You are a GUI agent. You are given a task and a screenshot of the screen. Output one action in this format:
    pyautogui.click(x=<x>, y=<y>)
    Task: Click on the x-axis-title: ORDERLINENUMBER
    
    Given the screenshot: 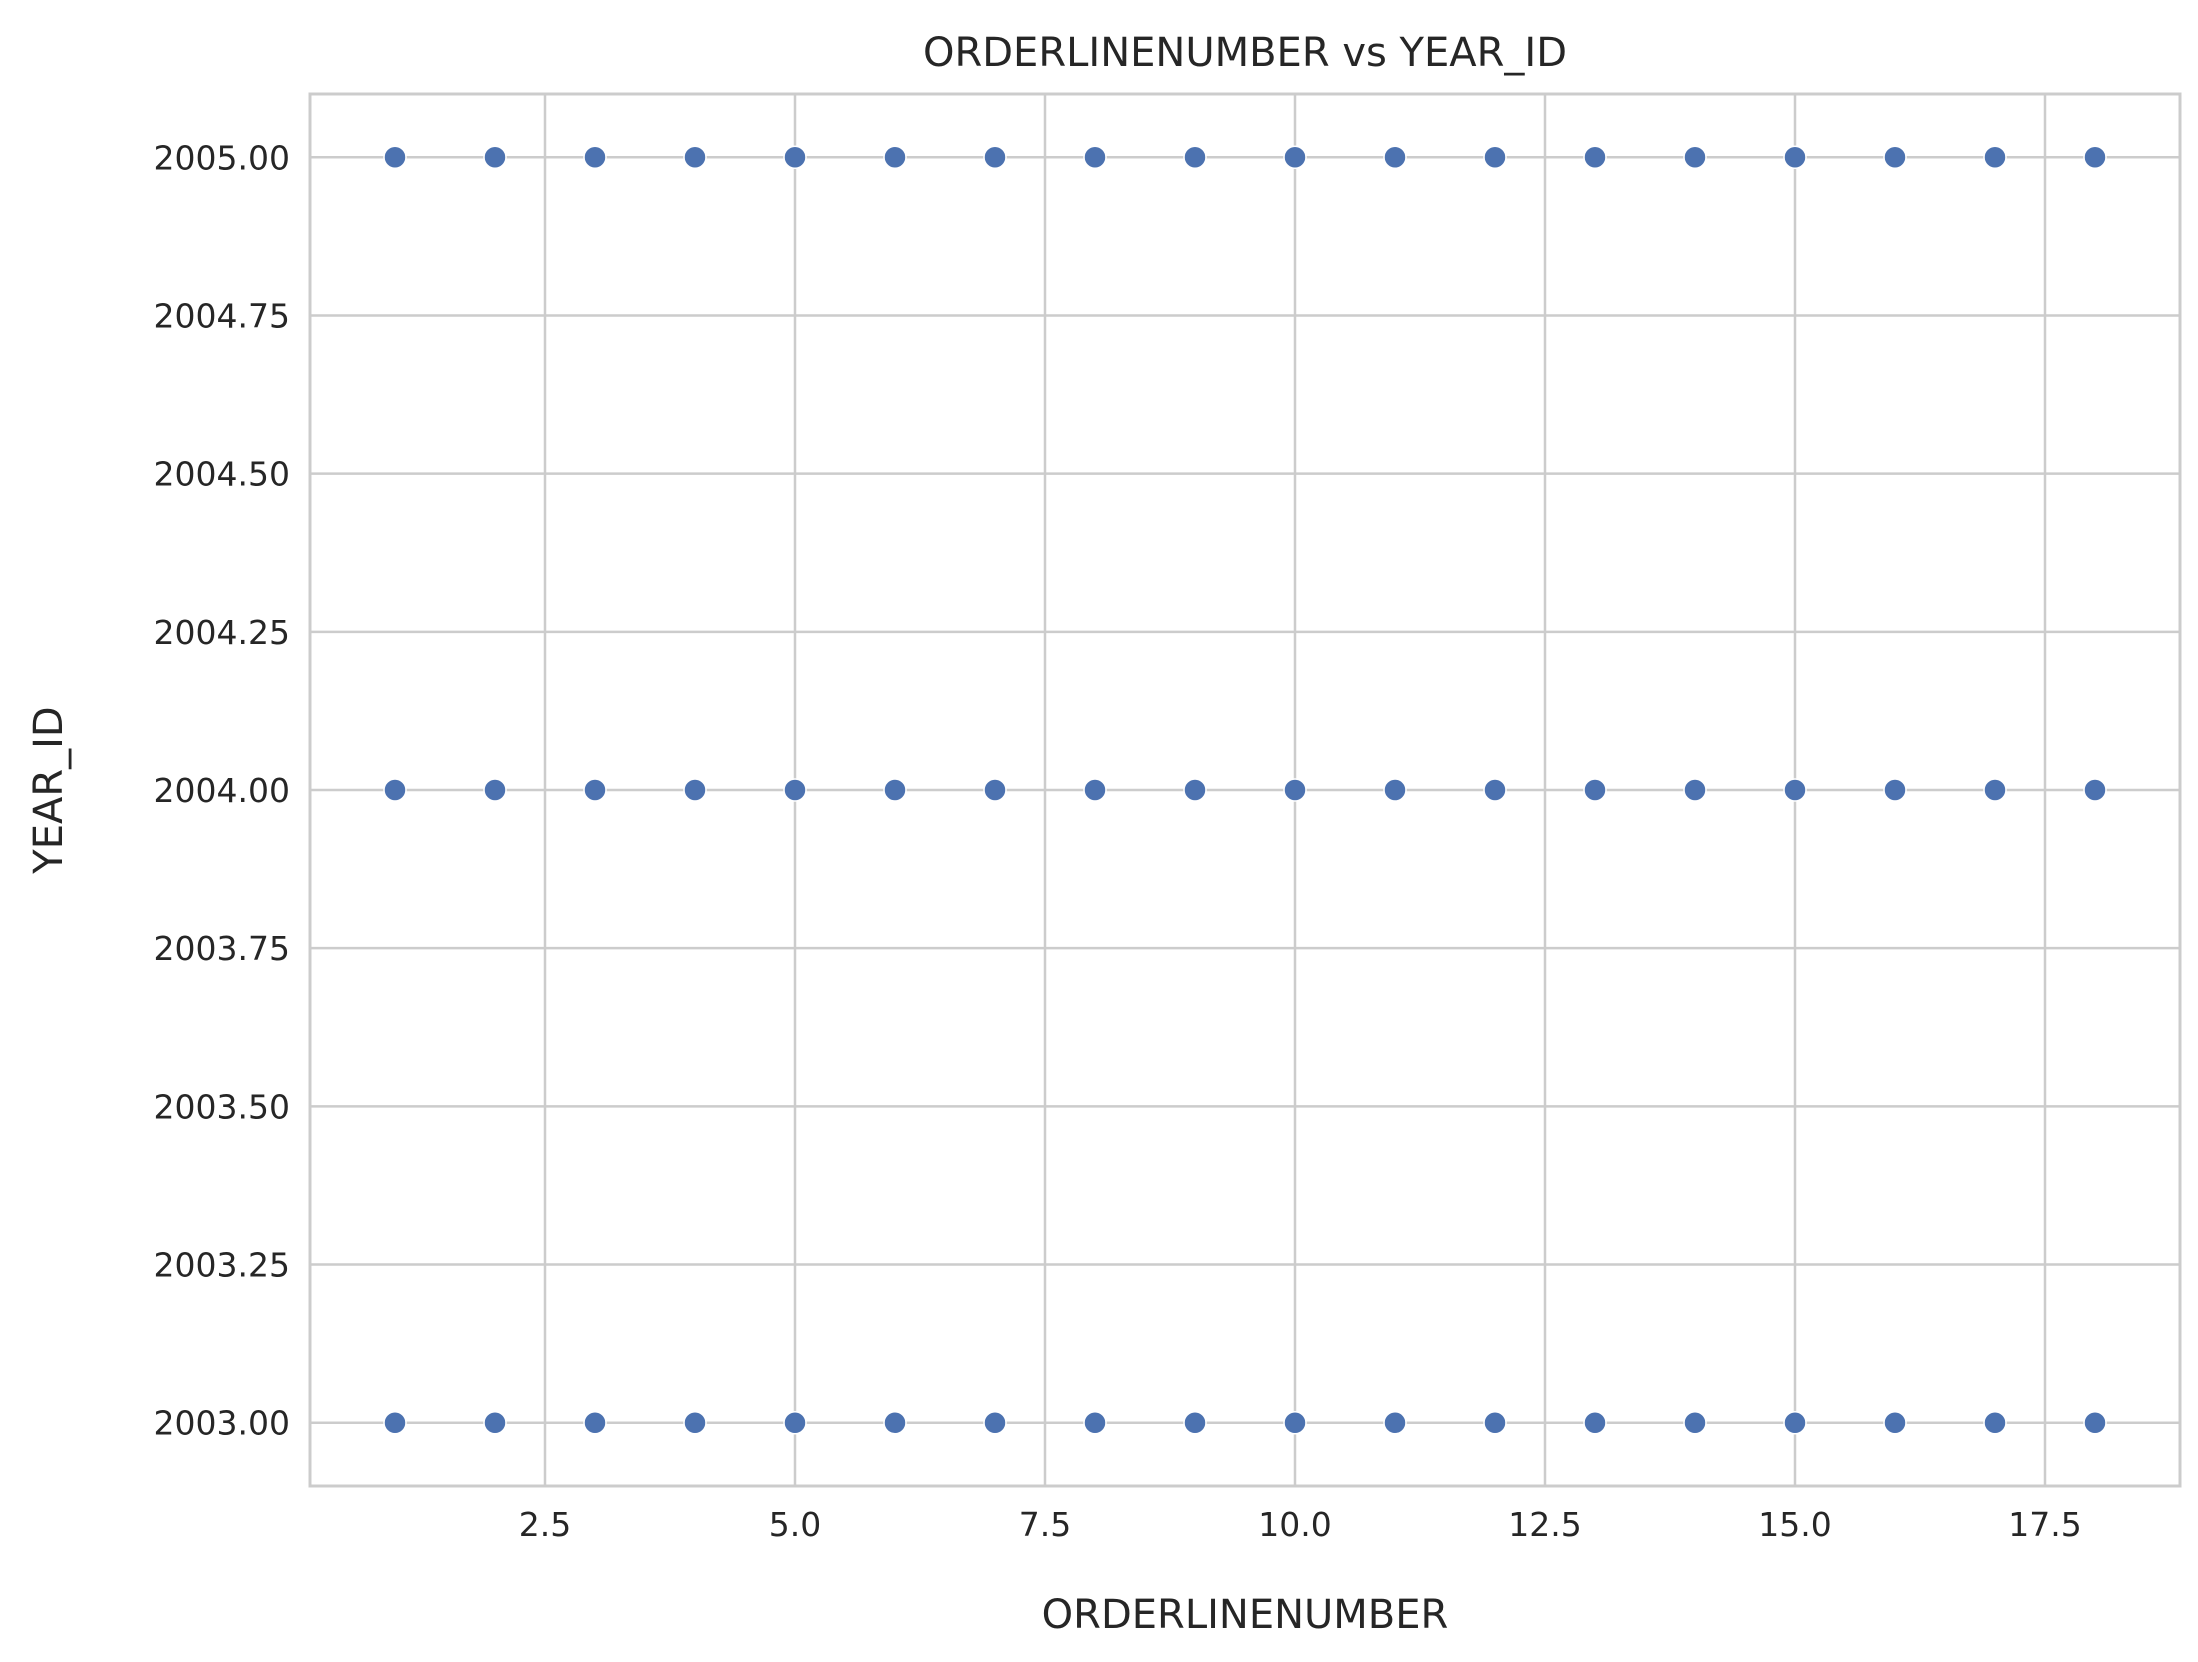 What is the action you would take?
    pyautogui.click(x=1245, y=1615)
    